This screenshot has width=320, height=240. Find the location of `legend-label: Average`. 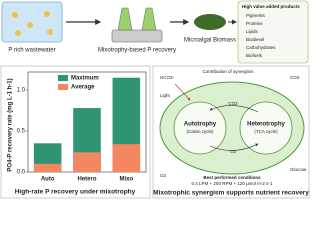

legend-label: Average is located at coordinates (83, 88).